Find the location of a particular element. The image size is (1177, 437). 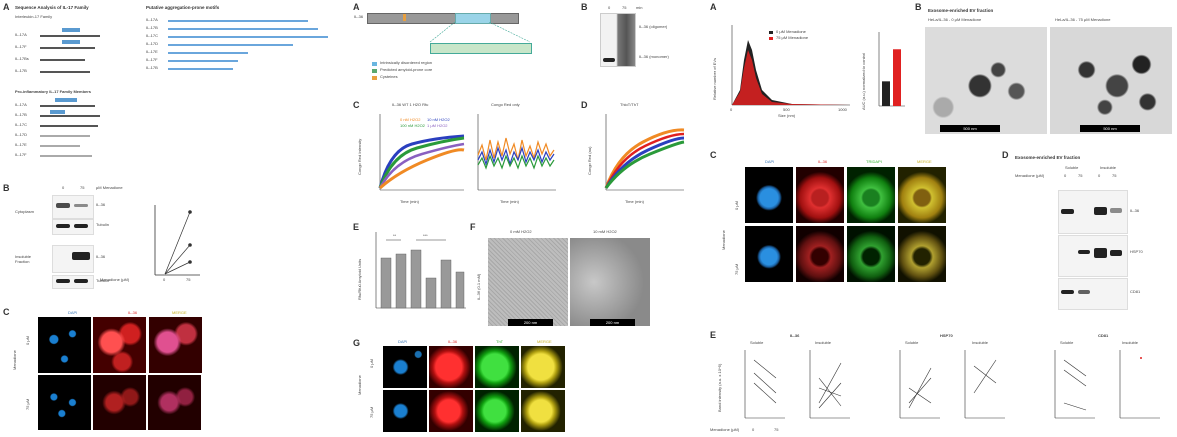

axis-label: Congo Red (au) is located at coordinates (589, 160).